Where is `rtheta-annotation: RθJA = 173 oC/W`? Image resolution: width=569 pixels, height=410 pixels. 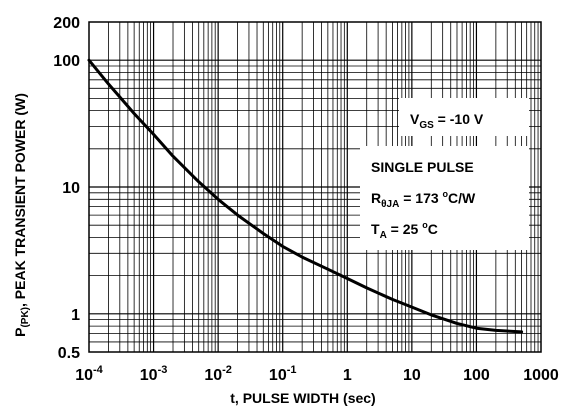 rtheta-annotation: RθJA = 173 oC/W is located at coordinates (423, 199).